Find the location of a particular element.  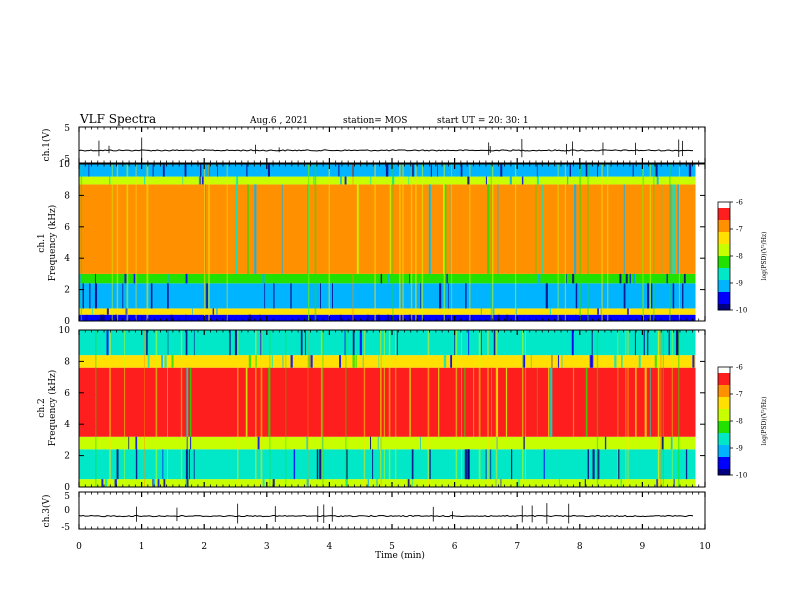

ch3-waveform-ylabel: ch.3(V) is located at coordinates (46, 511).